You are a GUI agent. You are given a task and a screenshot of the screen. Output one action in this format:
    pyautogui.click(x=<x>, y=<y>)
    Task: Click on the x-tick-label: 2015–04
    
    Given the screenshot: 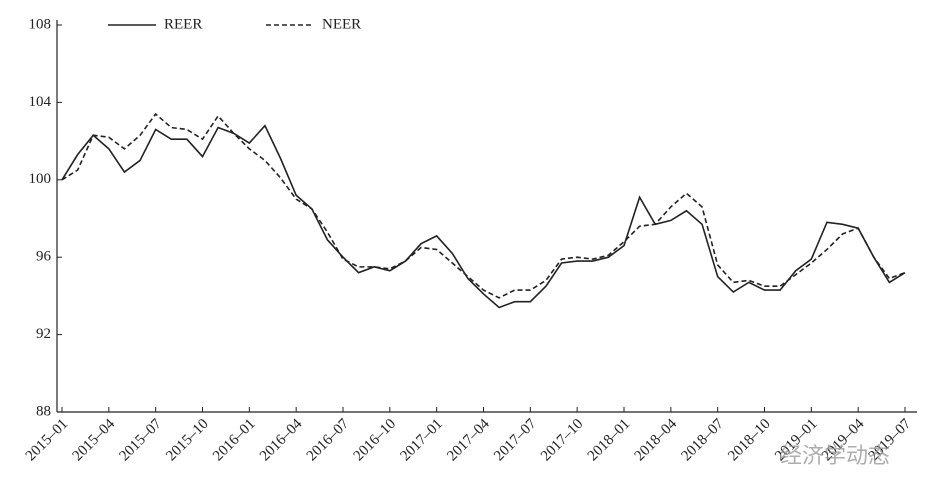 What is the action you would take?
    pyautogui.click(x=94, y=440)
    